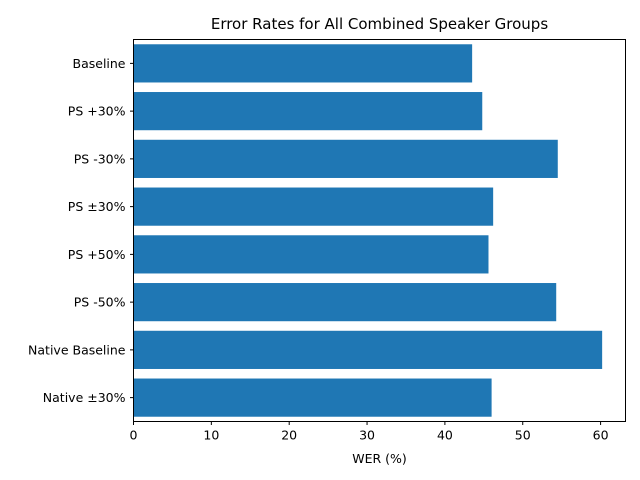  I want to click on x-tick-label-0: 0, so click(134, 435).